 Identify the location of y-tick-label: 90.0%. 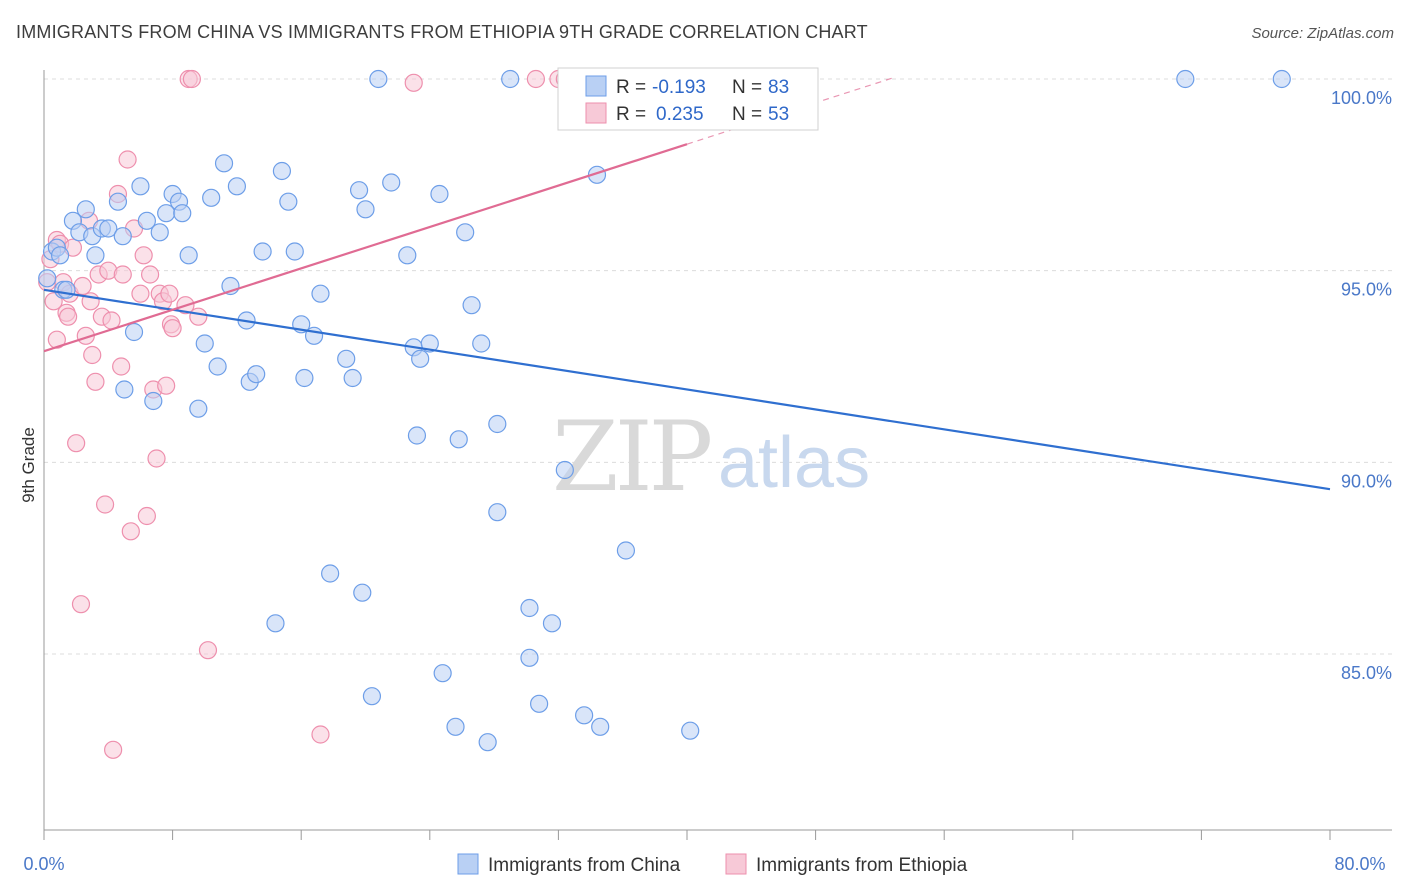
(1366, 481).